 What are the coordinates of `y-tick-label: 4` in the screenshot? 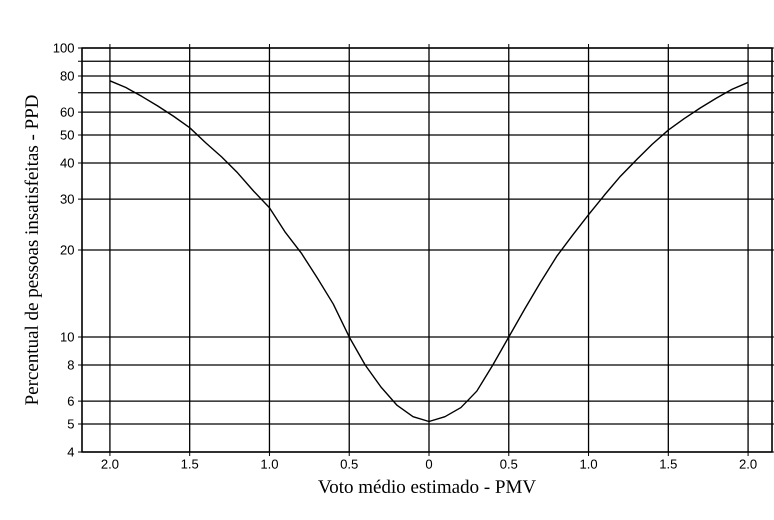 It's located at (71, 452).